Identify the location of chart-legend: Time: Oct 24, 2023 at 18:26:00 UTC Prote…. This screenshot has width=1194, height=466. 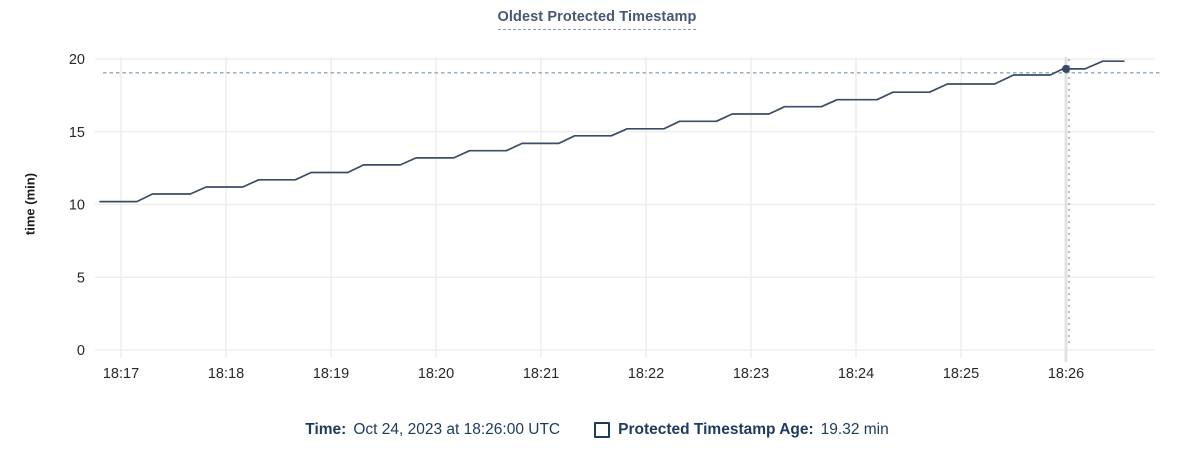
(597, 430).